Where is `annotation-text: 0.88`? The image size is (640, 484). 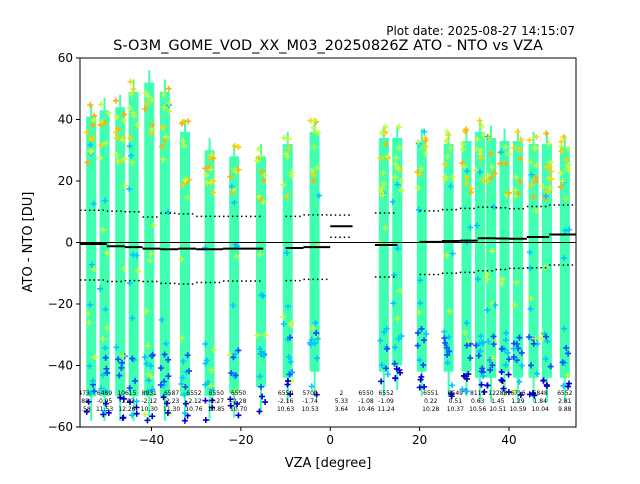
annotation-text: 0.88 is located at coordinates (83, 401).